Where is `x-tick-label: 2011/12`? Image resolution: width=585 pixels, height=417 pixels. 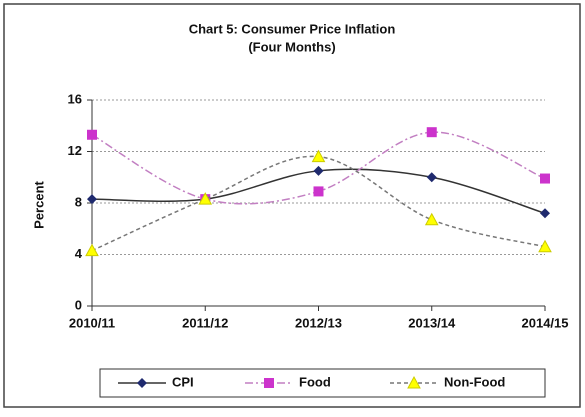 x-tick-label: 2011/12 is located at coordinates (205, 322).